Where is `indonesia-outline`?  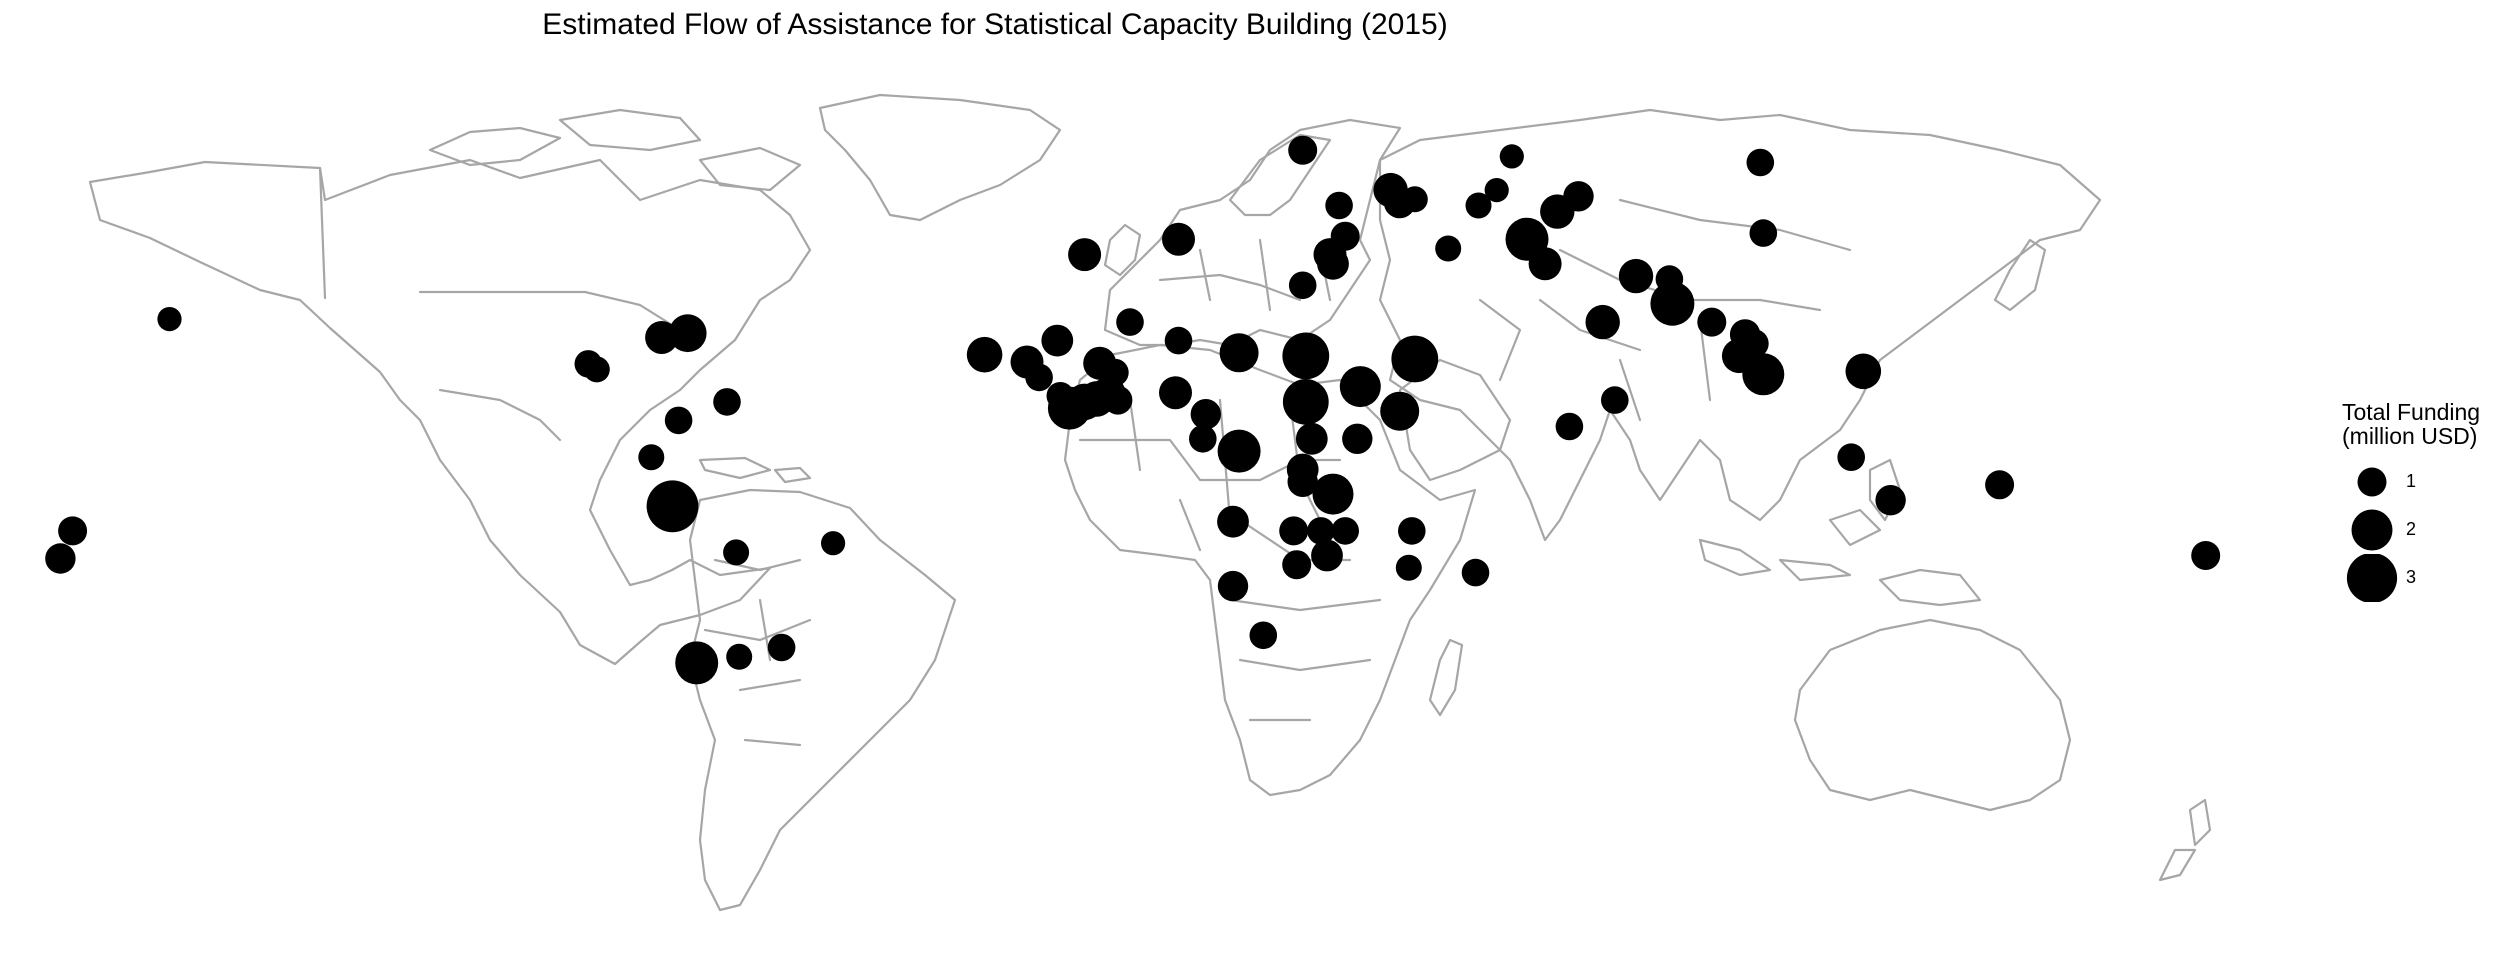
indonesia-outline is located at coordinates (1840, 557).